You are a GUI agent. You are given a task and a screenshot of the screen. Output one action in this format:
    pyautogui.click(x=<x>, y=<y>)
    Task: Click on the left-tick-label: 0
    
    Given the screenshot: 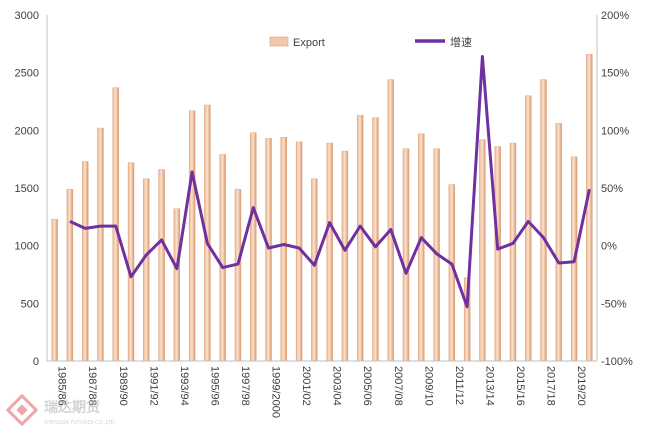 What is the action you would take?
    pyautogui.click(x=36, y=362)
    